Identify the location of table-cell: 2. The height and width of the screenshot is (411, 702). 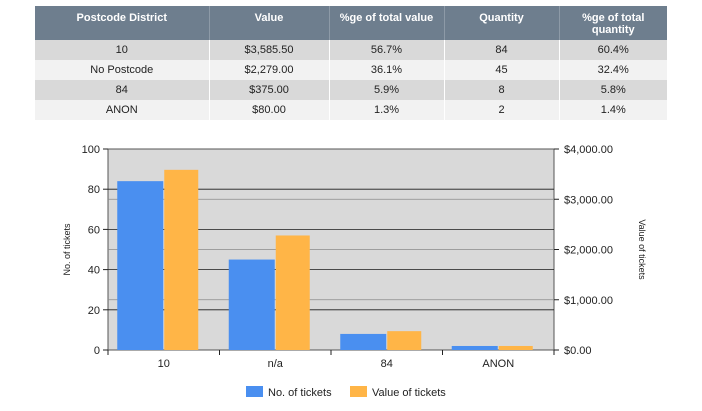
(502, 110).